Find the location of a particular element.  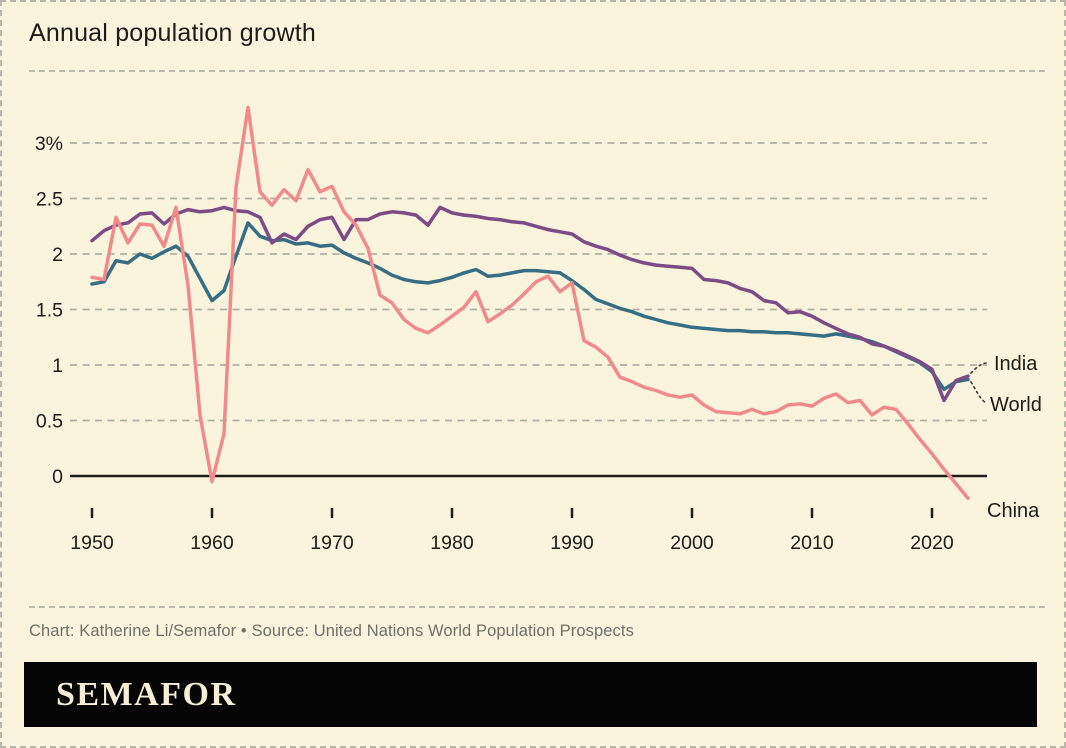

semafor-logo-bar: SEMAFOR is located at coordinates (530, 694).